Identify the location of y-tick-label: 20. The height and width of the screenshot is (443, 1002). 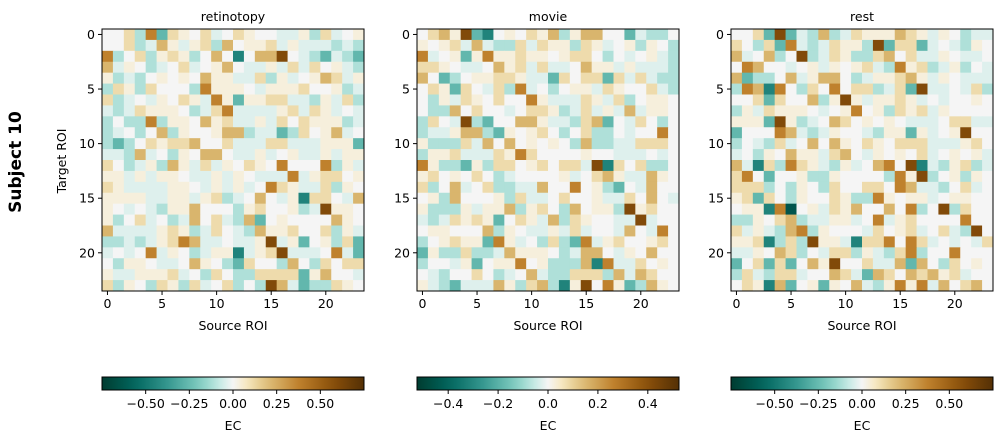
(87, 252).